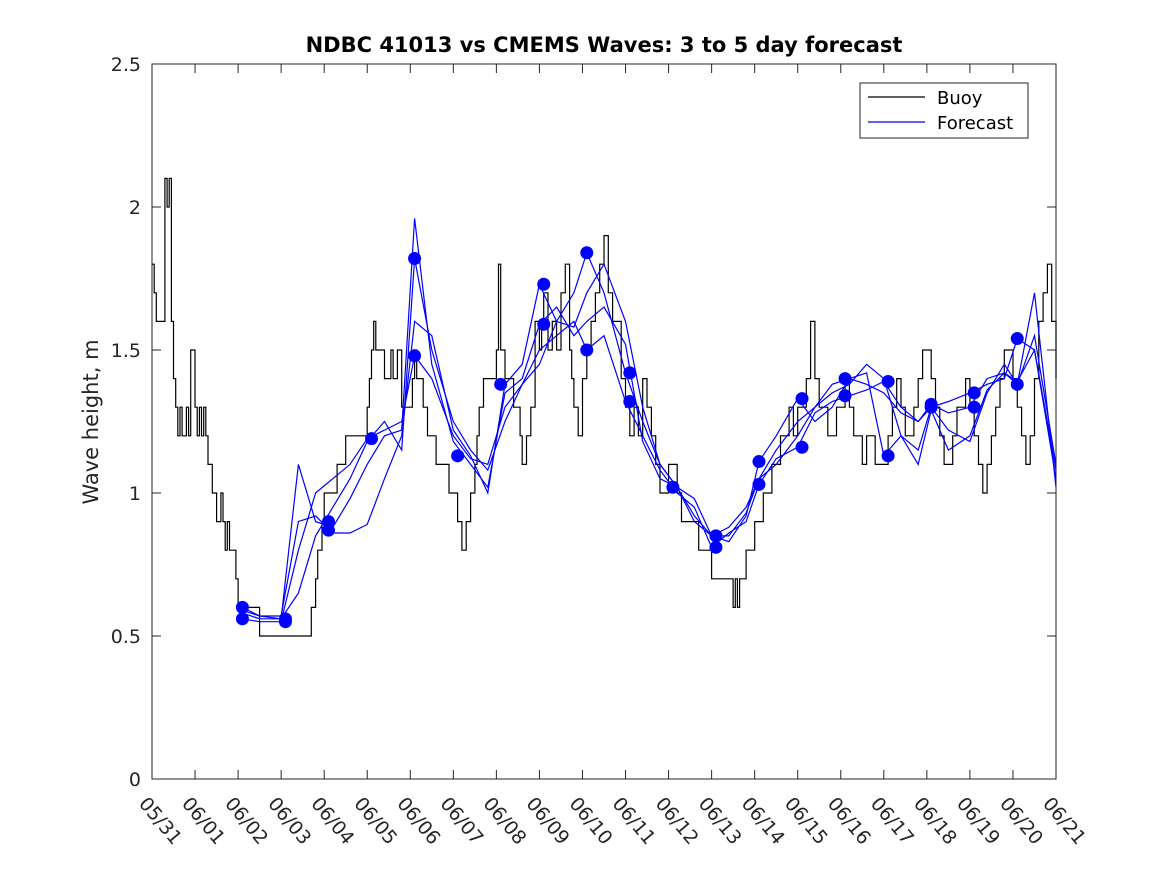  What do you see at coordinates (126, 65) in the screenshot?
I see `y-tick-label: 2.5` at bounding box center [126, 65].